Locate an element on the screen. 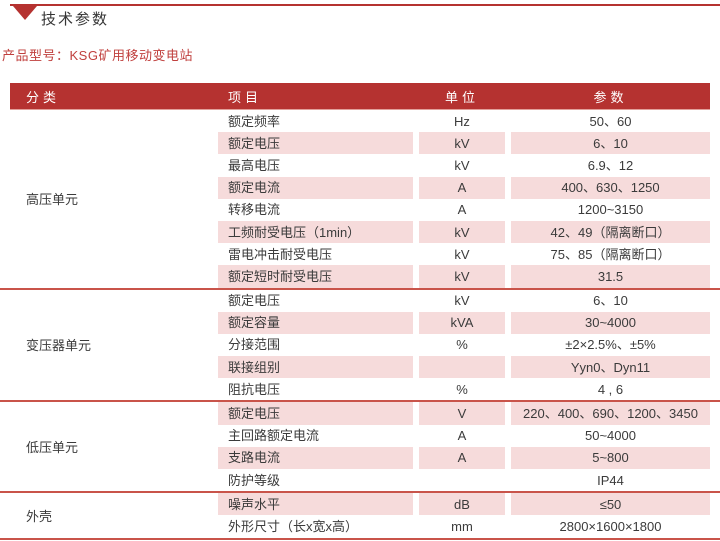 The height and width of the screenshot is (541, 720). table-section: 外壳 噪声水平 dB ≤50 外形尺寸（长x宽x高） mm 2800×1600×1800 is located at coordinates (360, 516).